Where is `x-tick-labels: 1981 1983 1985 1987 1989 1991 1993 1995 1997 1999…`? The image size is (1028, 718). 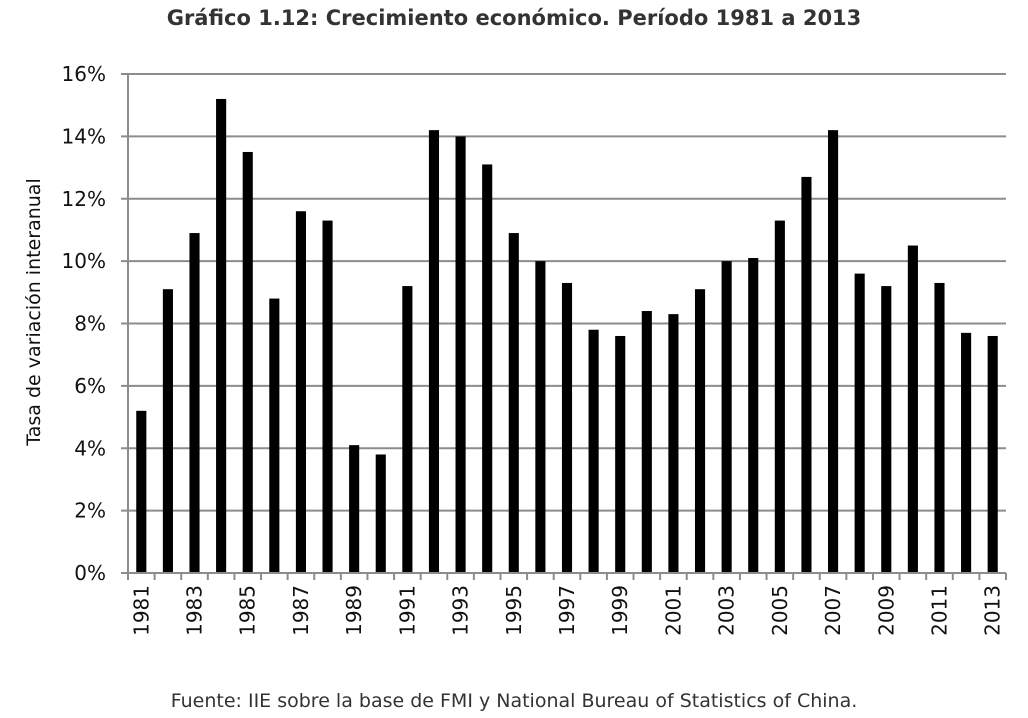
x-tick-labels: 1981 1983 1985 1987 1989 1991 1993 1995 1997 1999… is located at coordinates (566, 610).